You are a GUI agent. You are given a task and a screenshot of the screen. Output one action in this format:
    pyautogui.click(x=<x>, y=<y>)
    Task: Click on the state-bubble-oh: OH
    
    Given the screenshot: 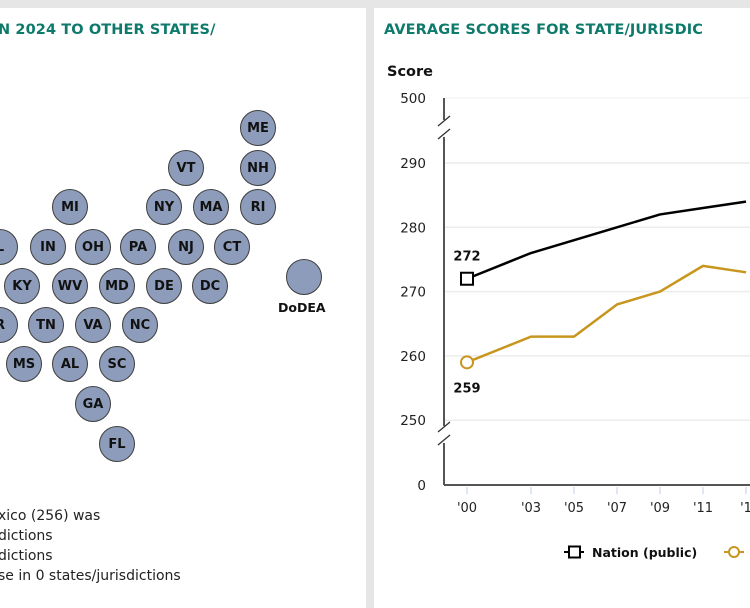 What is the action you would take?
    pyautogui.click(x=93, y=247)
    